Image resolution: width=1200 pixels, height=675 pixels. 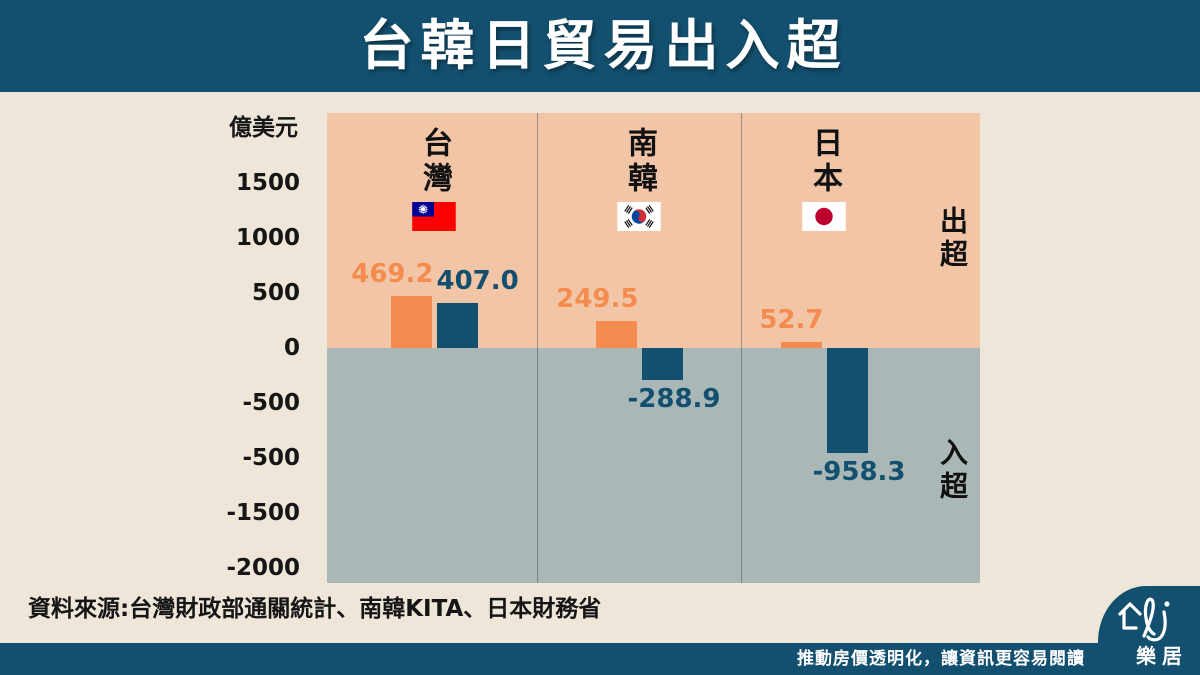 What do you see at coordinates (859, 472) in the screenshot?
I see `value-label-group-3-series-2: -958.3` at bounding box center [859, 472].